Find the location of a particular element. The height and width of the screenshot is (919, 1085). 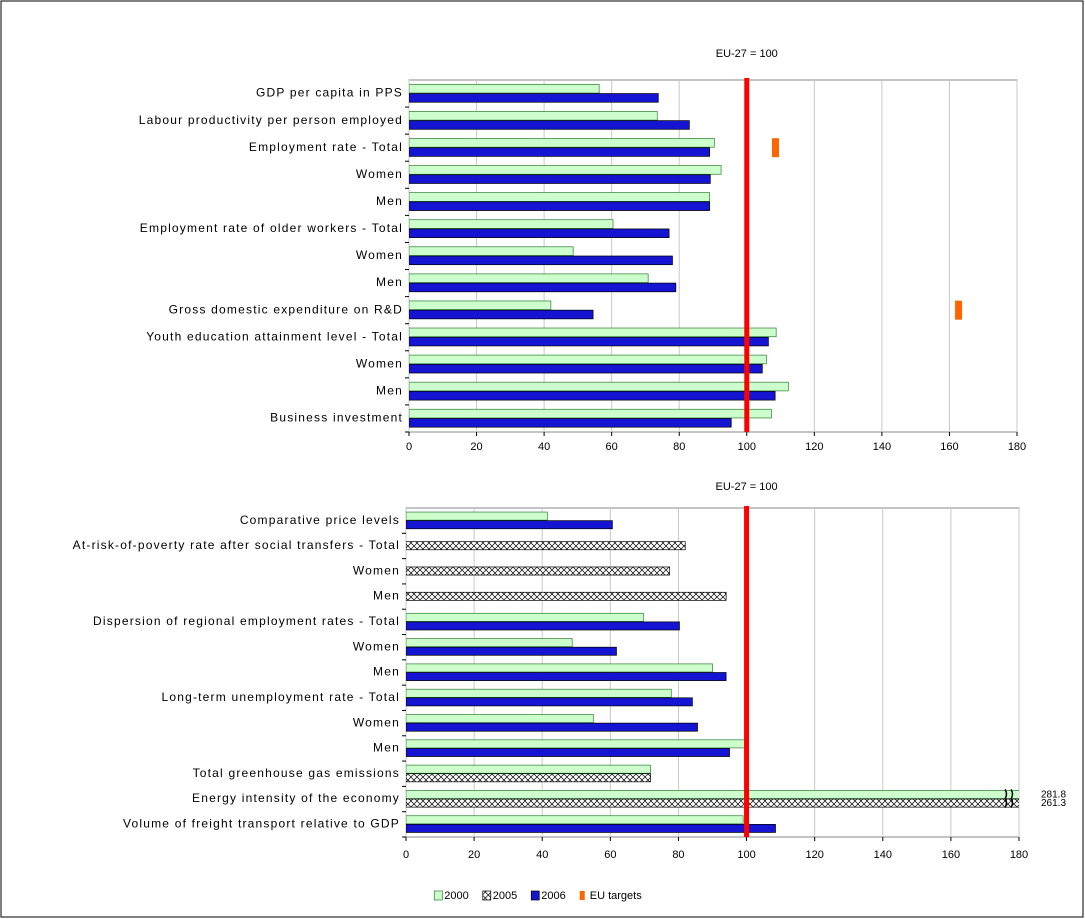

y-tick-label: Energy intensity of the economy is located at coordinates (296, 798).